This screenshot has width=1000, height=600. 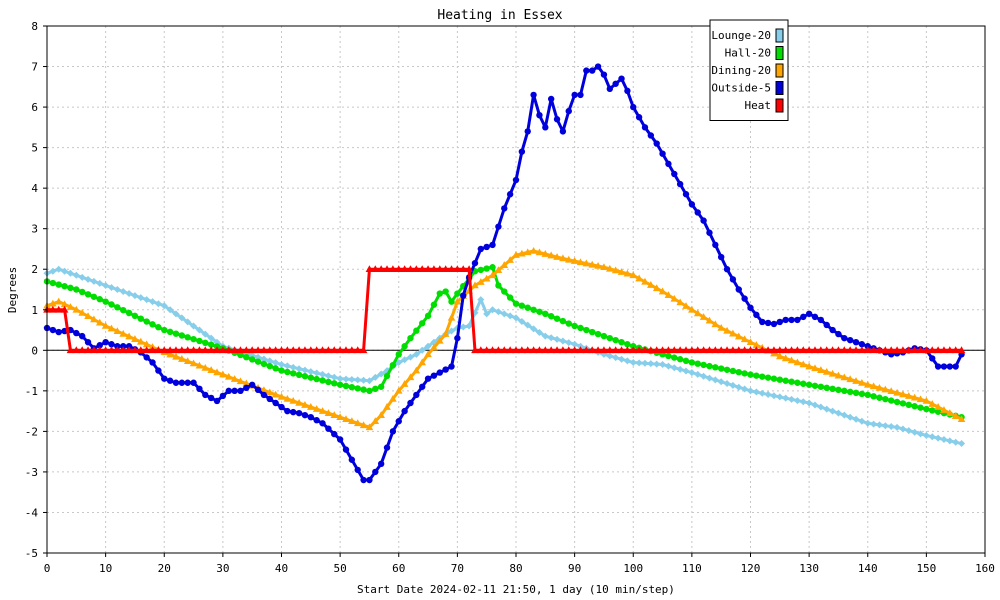 I want to click on chart-title: Heating in Essex, so click(x=499, y=15).